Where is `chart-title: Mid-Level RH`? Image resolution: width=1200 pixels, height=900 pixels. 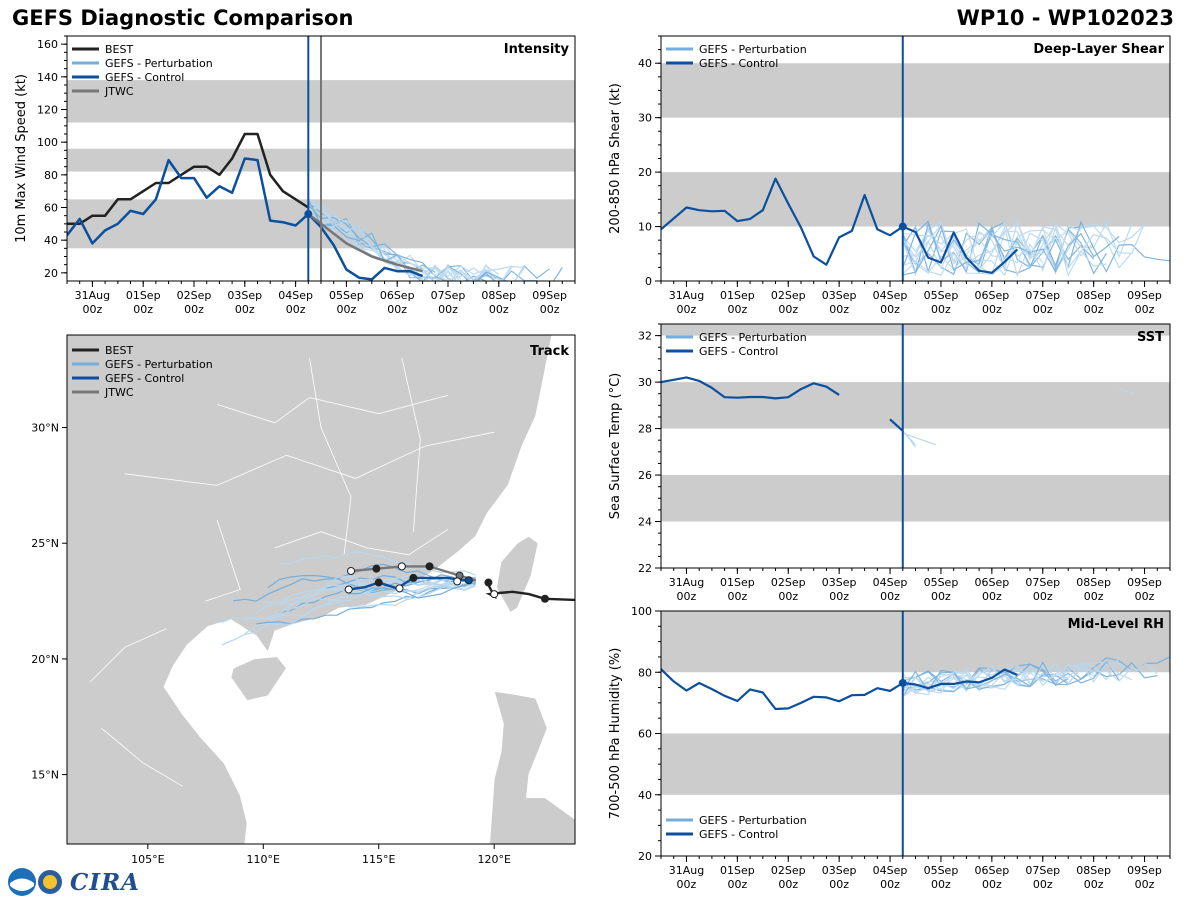
chart-title: Mid-Level RH is located at coordinates (1116, 624).